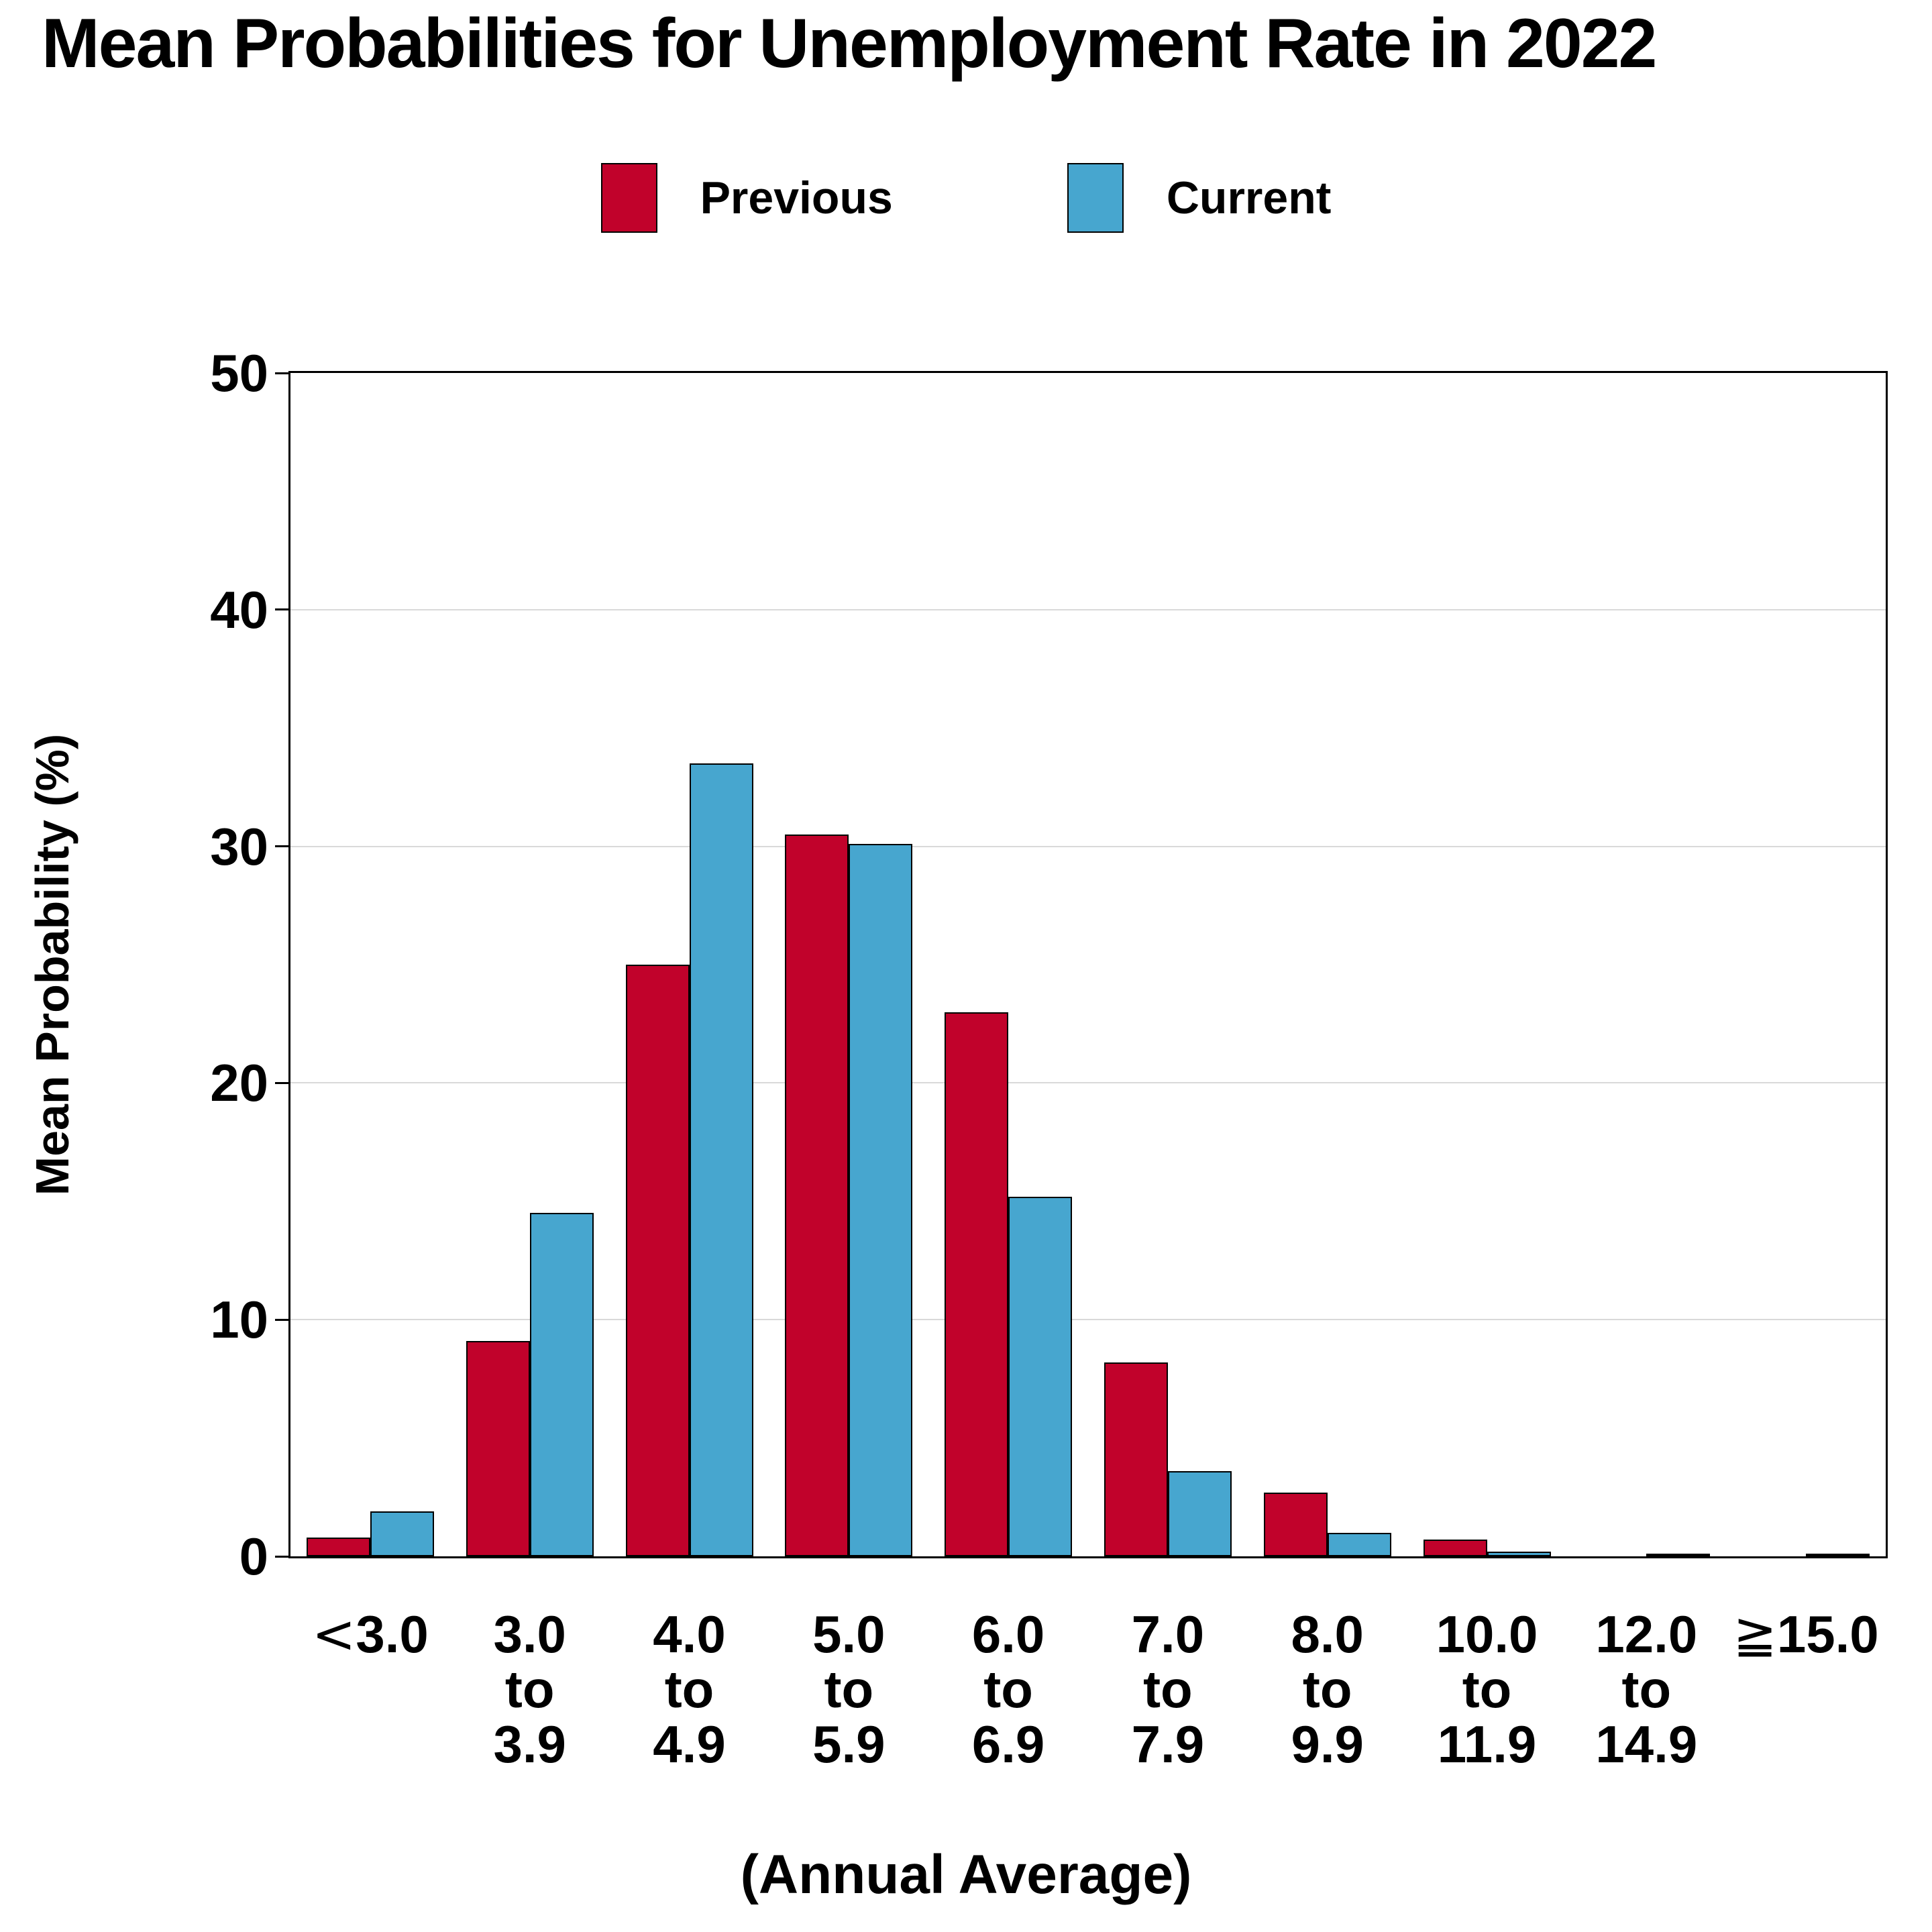  I want to click on x-category-label-line: 8.0, so click(1327, 1634).